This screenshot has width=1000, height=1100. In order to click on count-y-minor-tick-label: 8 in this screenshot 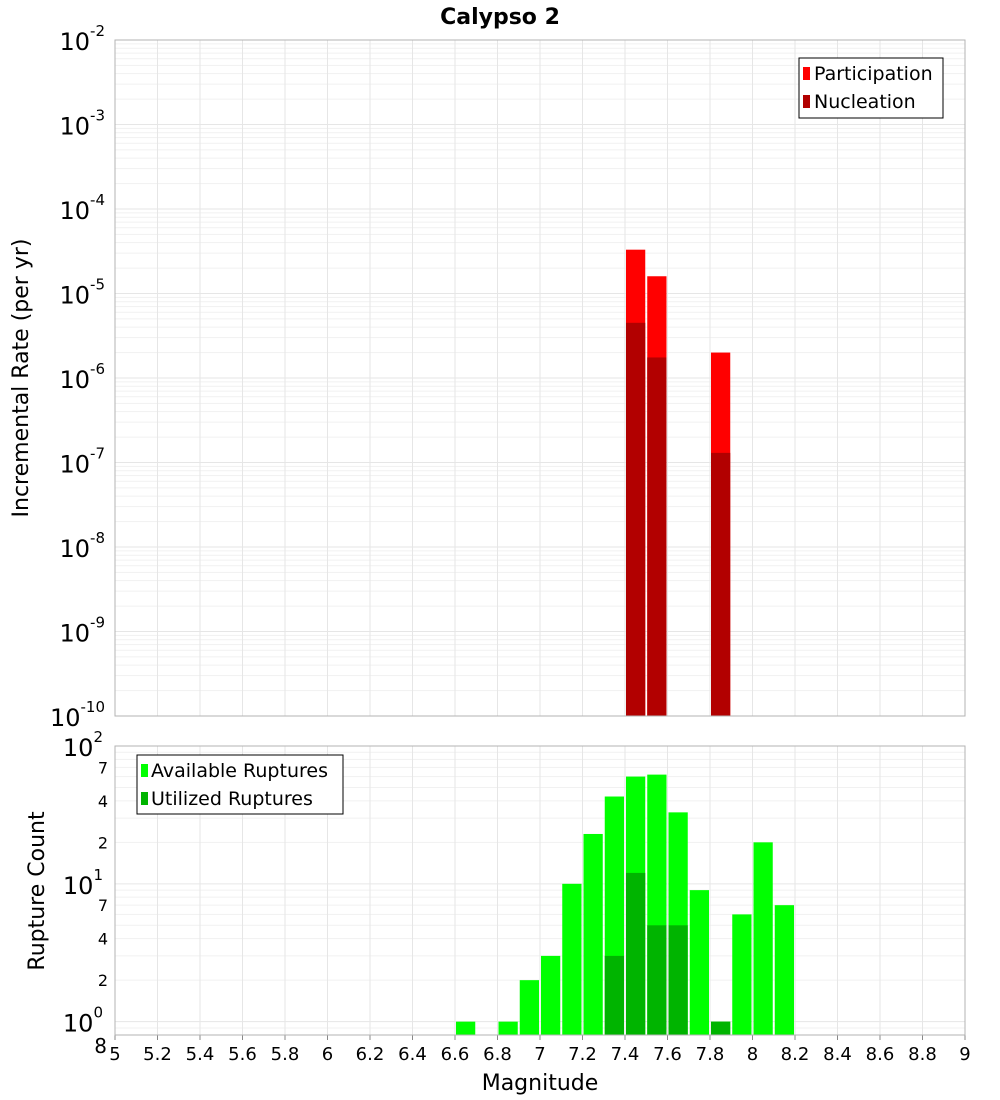, I will do `click(100, 1046)`.